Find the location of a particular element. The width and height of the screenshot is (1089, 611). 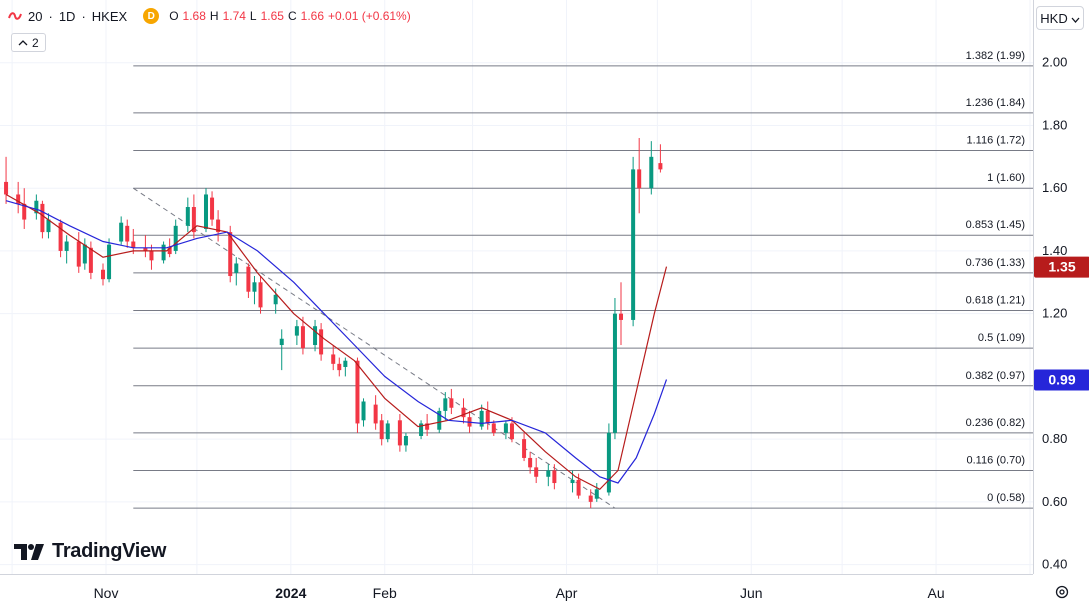

fib-level-label: 1.236 (1.84) is located at coordinates (995, 103).